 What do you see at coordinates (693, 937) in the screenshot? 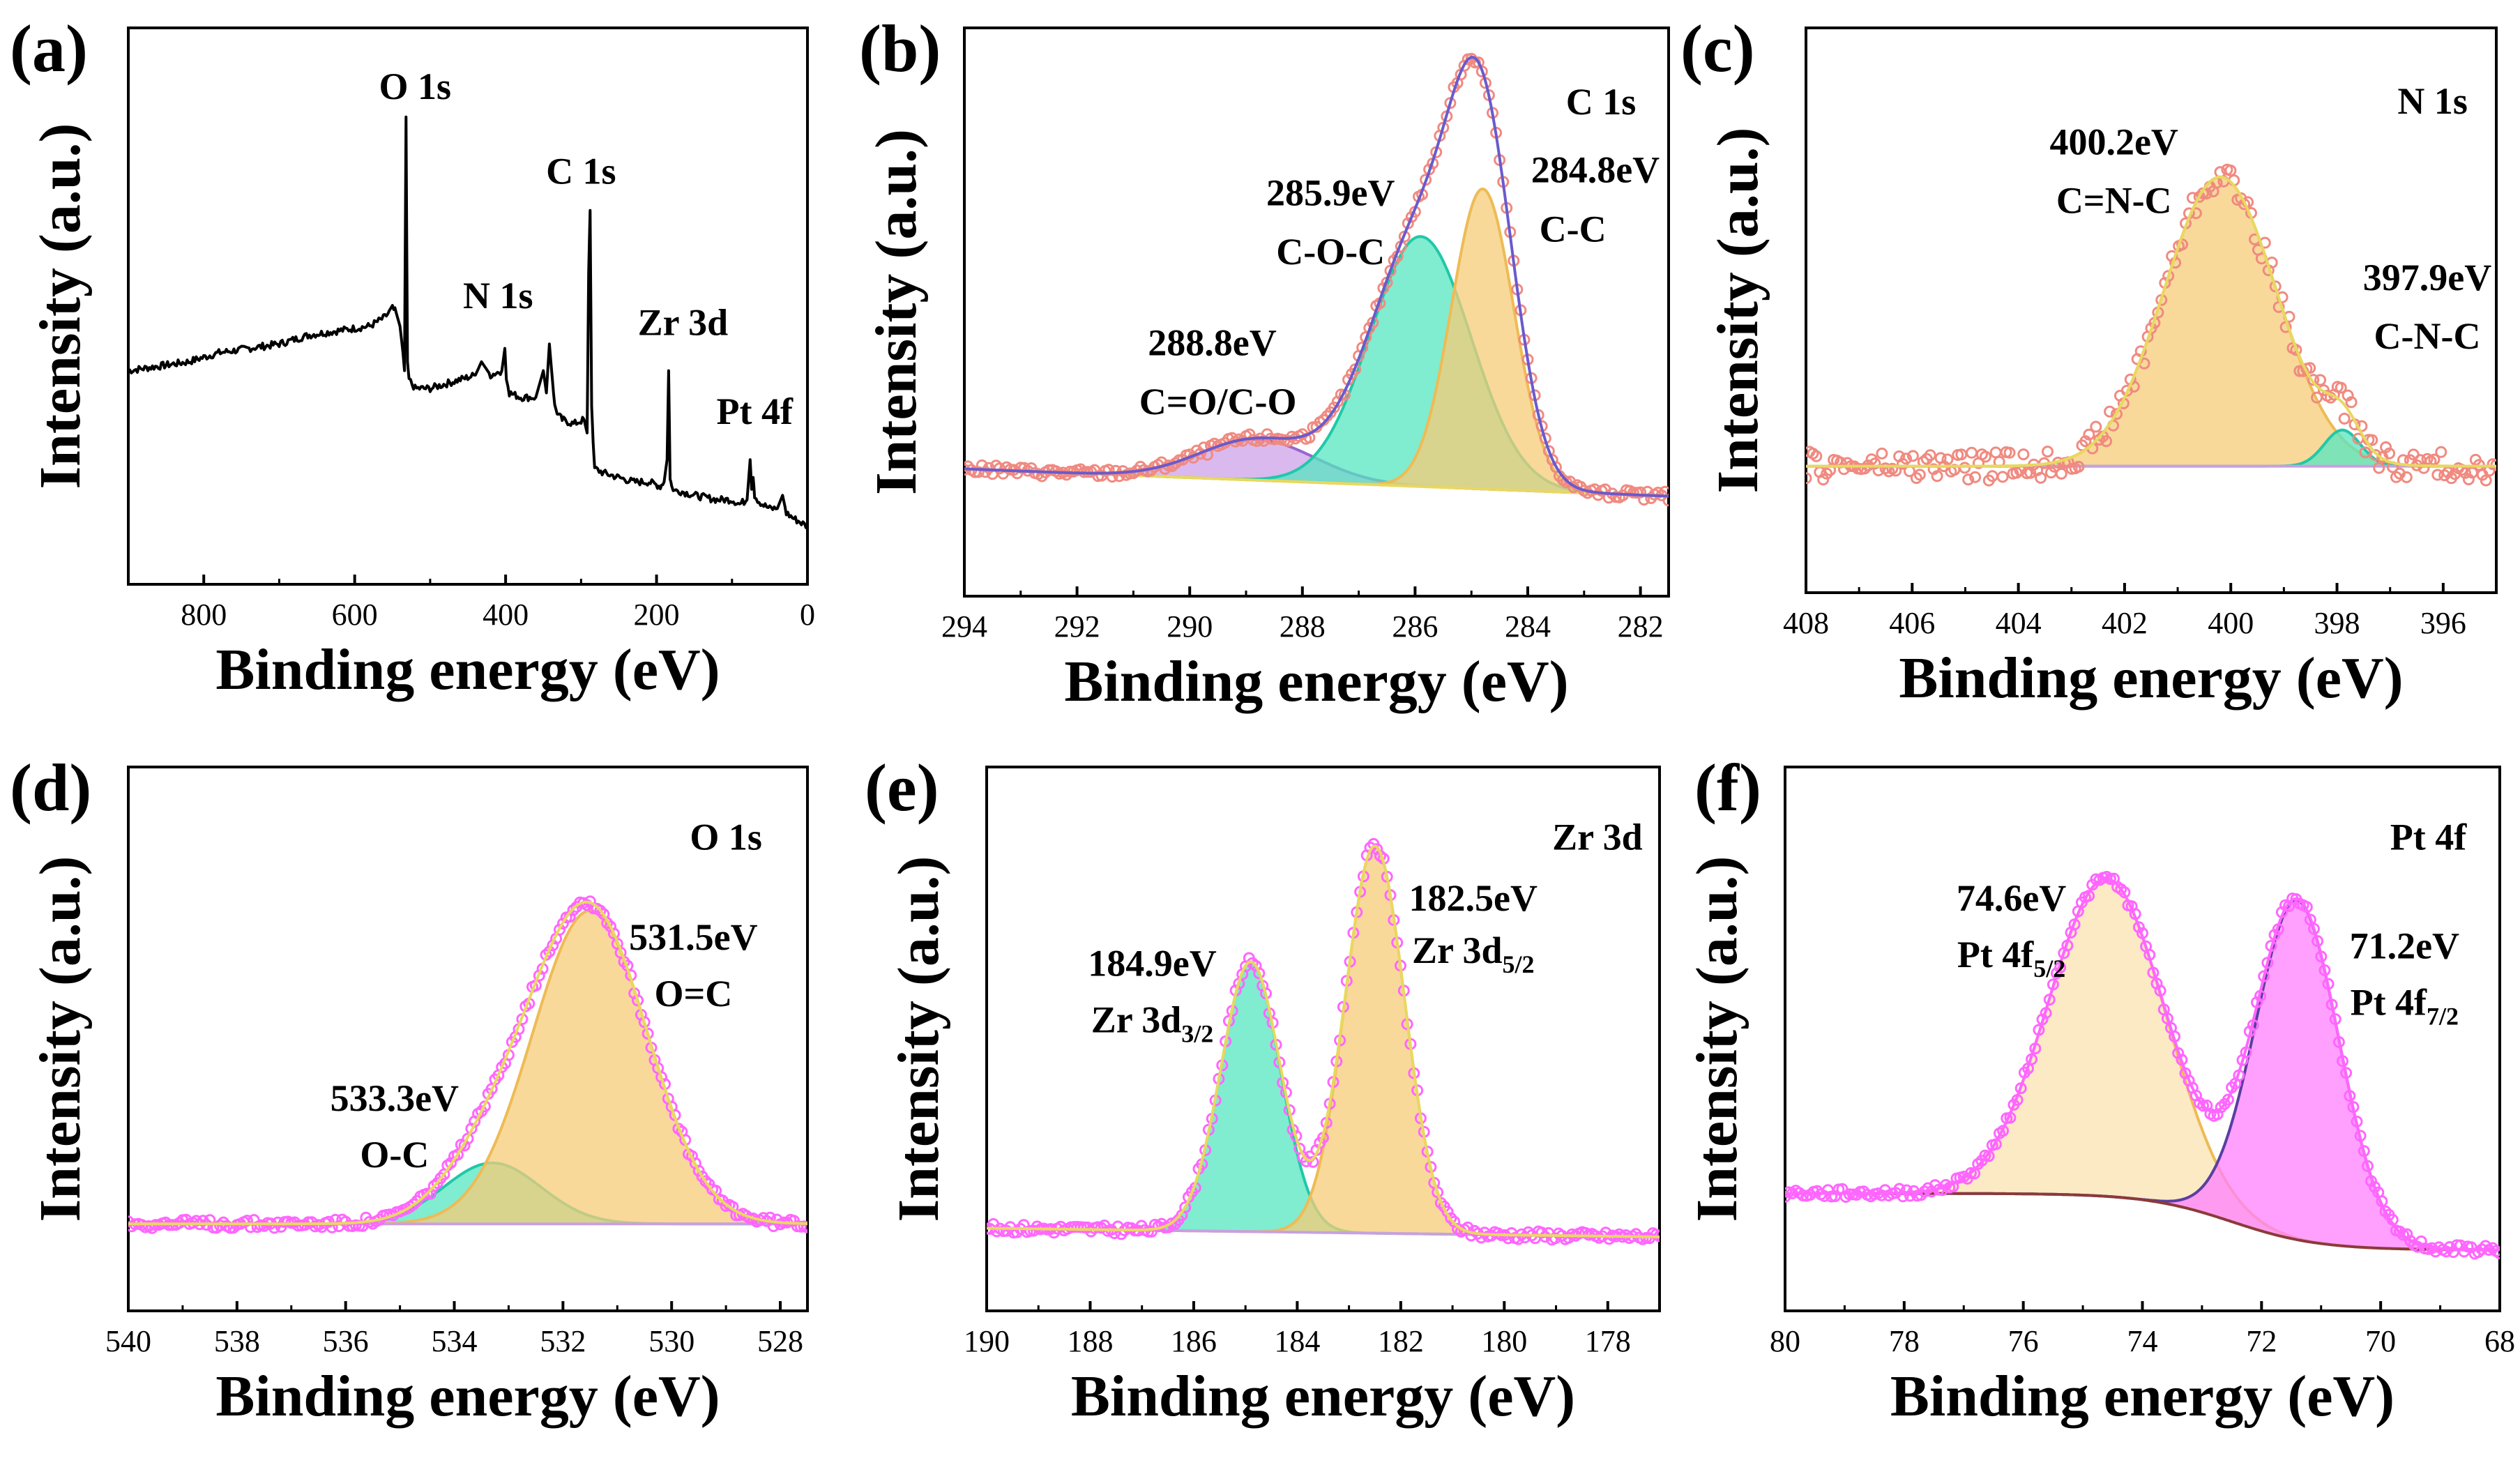
I see `peak-annotation-d: 531.5eV` at bounding box center [693, 937].